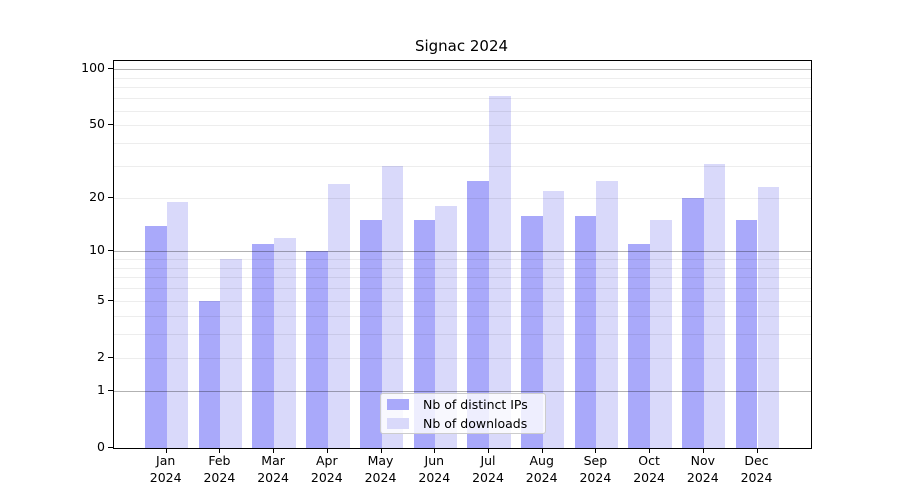  What do you see at coordinates (101, 299) in the screenshot?
I see `y-tick-label-5: 5` at bounding box center [101, 299].